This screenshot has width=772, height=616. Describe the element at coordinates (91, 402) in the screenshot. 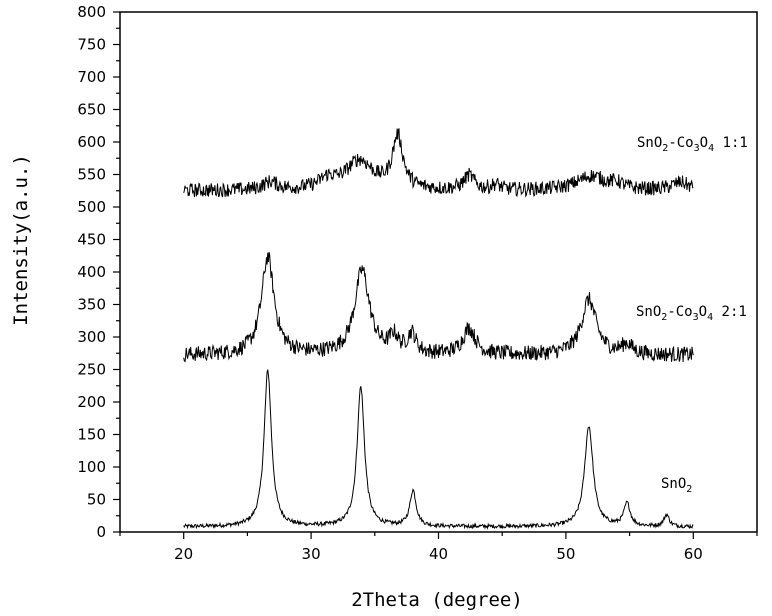

I see `y-tick-label: 200` at that location.